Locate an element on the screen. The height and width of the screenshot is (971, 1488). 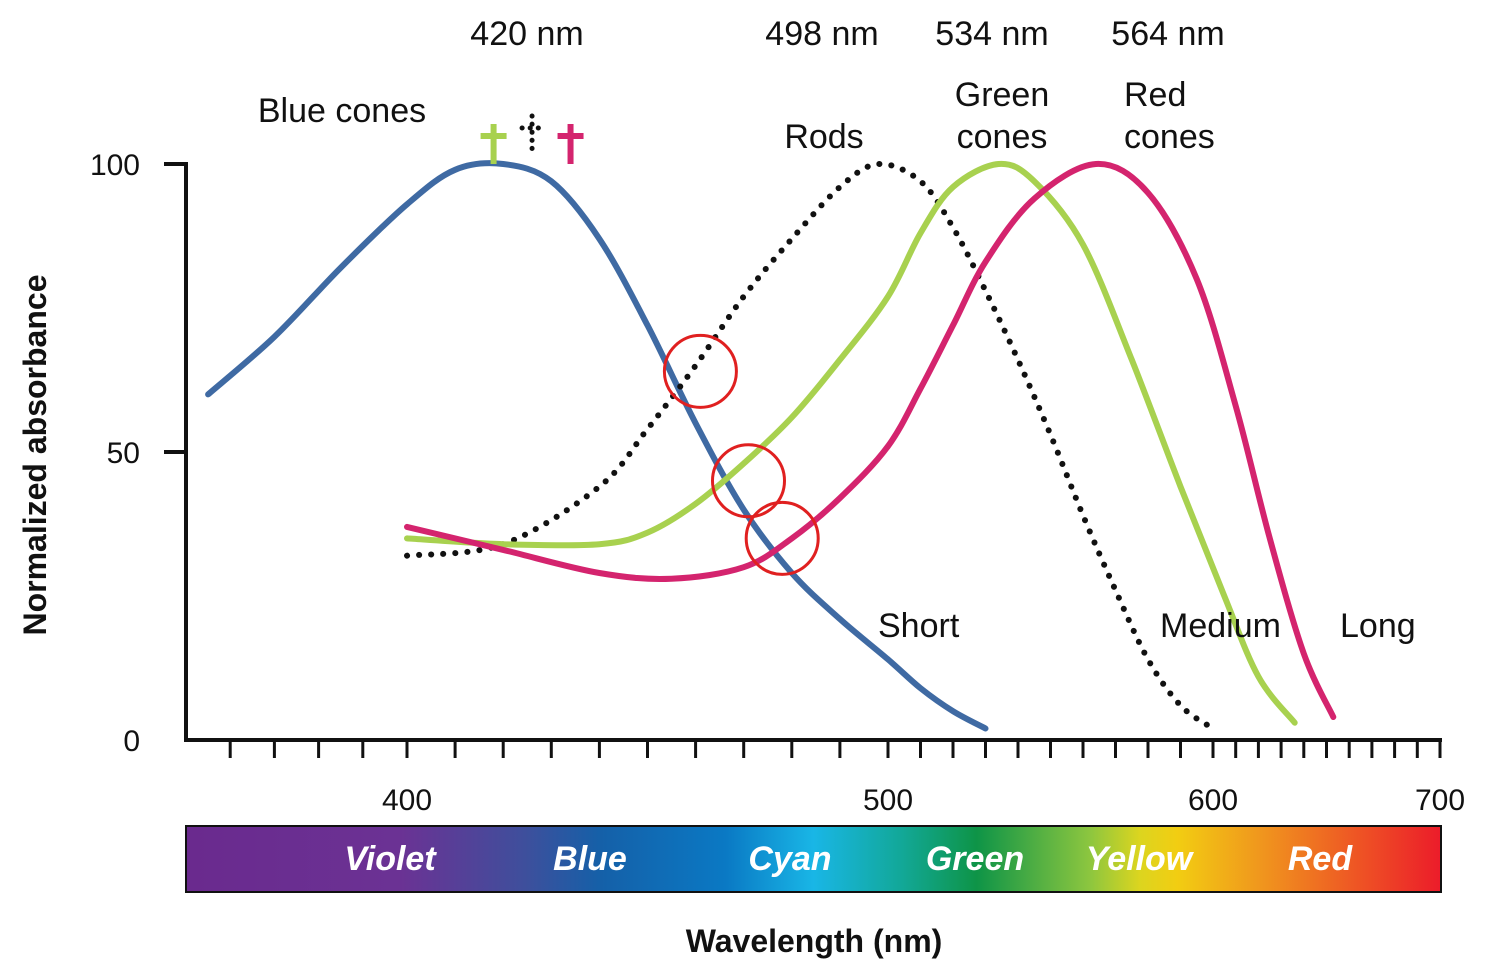
label-blue-cones: Blue cones is located at coordinates (342, 111).